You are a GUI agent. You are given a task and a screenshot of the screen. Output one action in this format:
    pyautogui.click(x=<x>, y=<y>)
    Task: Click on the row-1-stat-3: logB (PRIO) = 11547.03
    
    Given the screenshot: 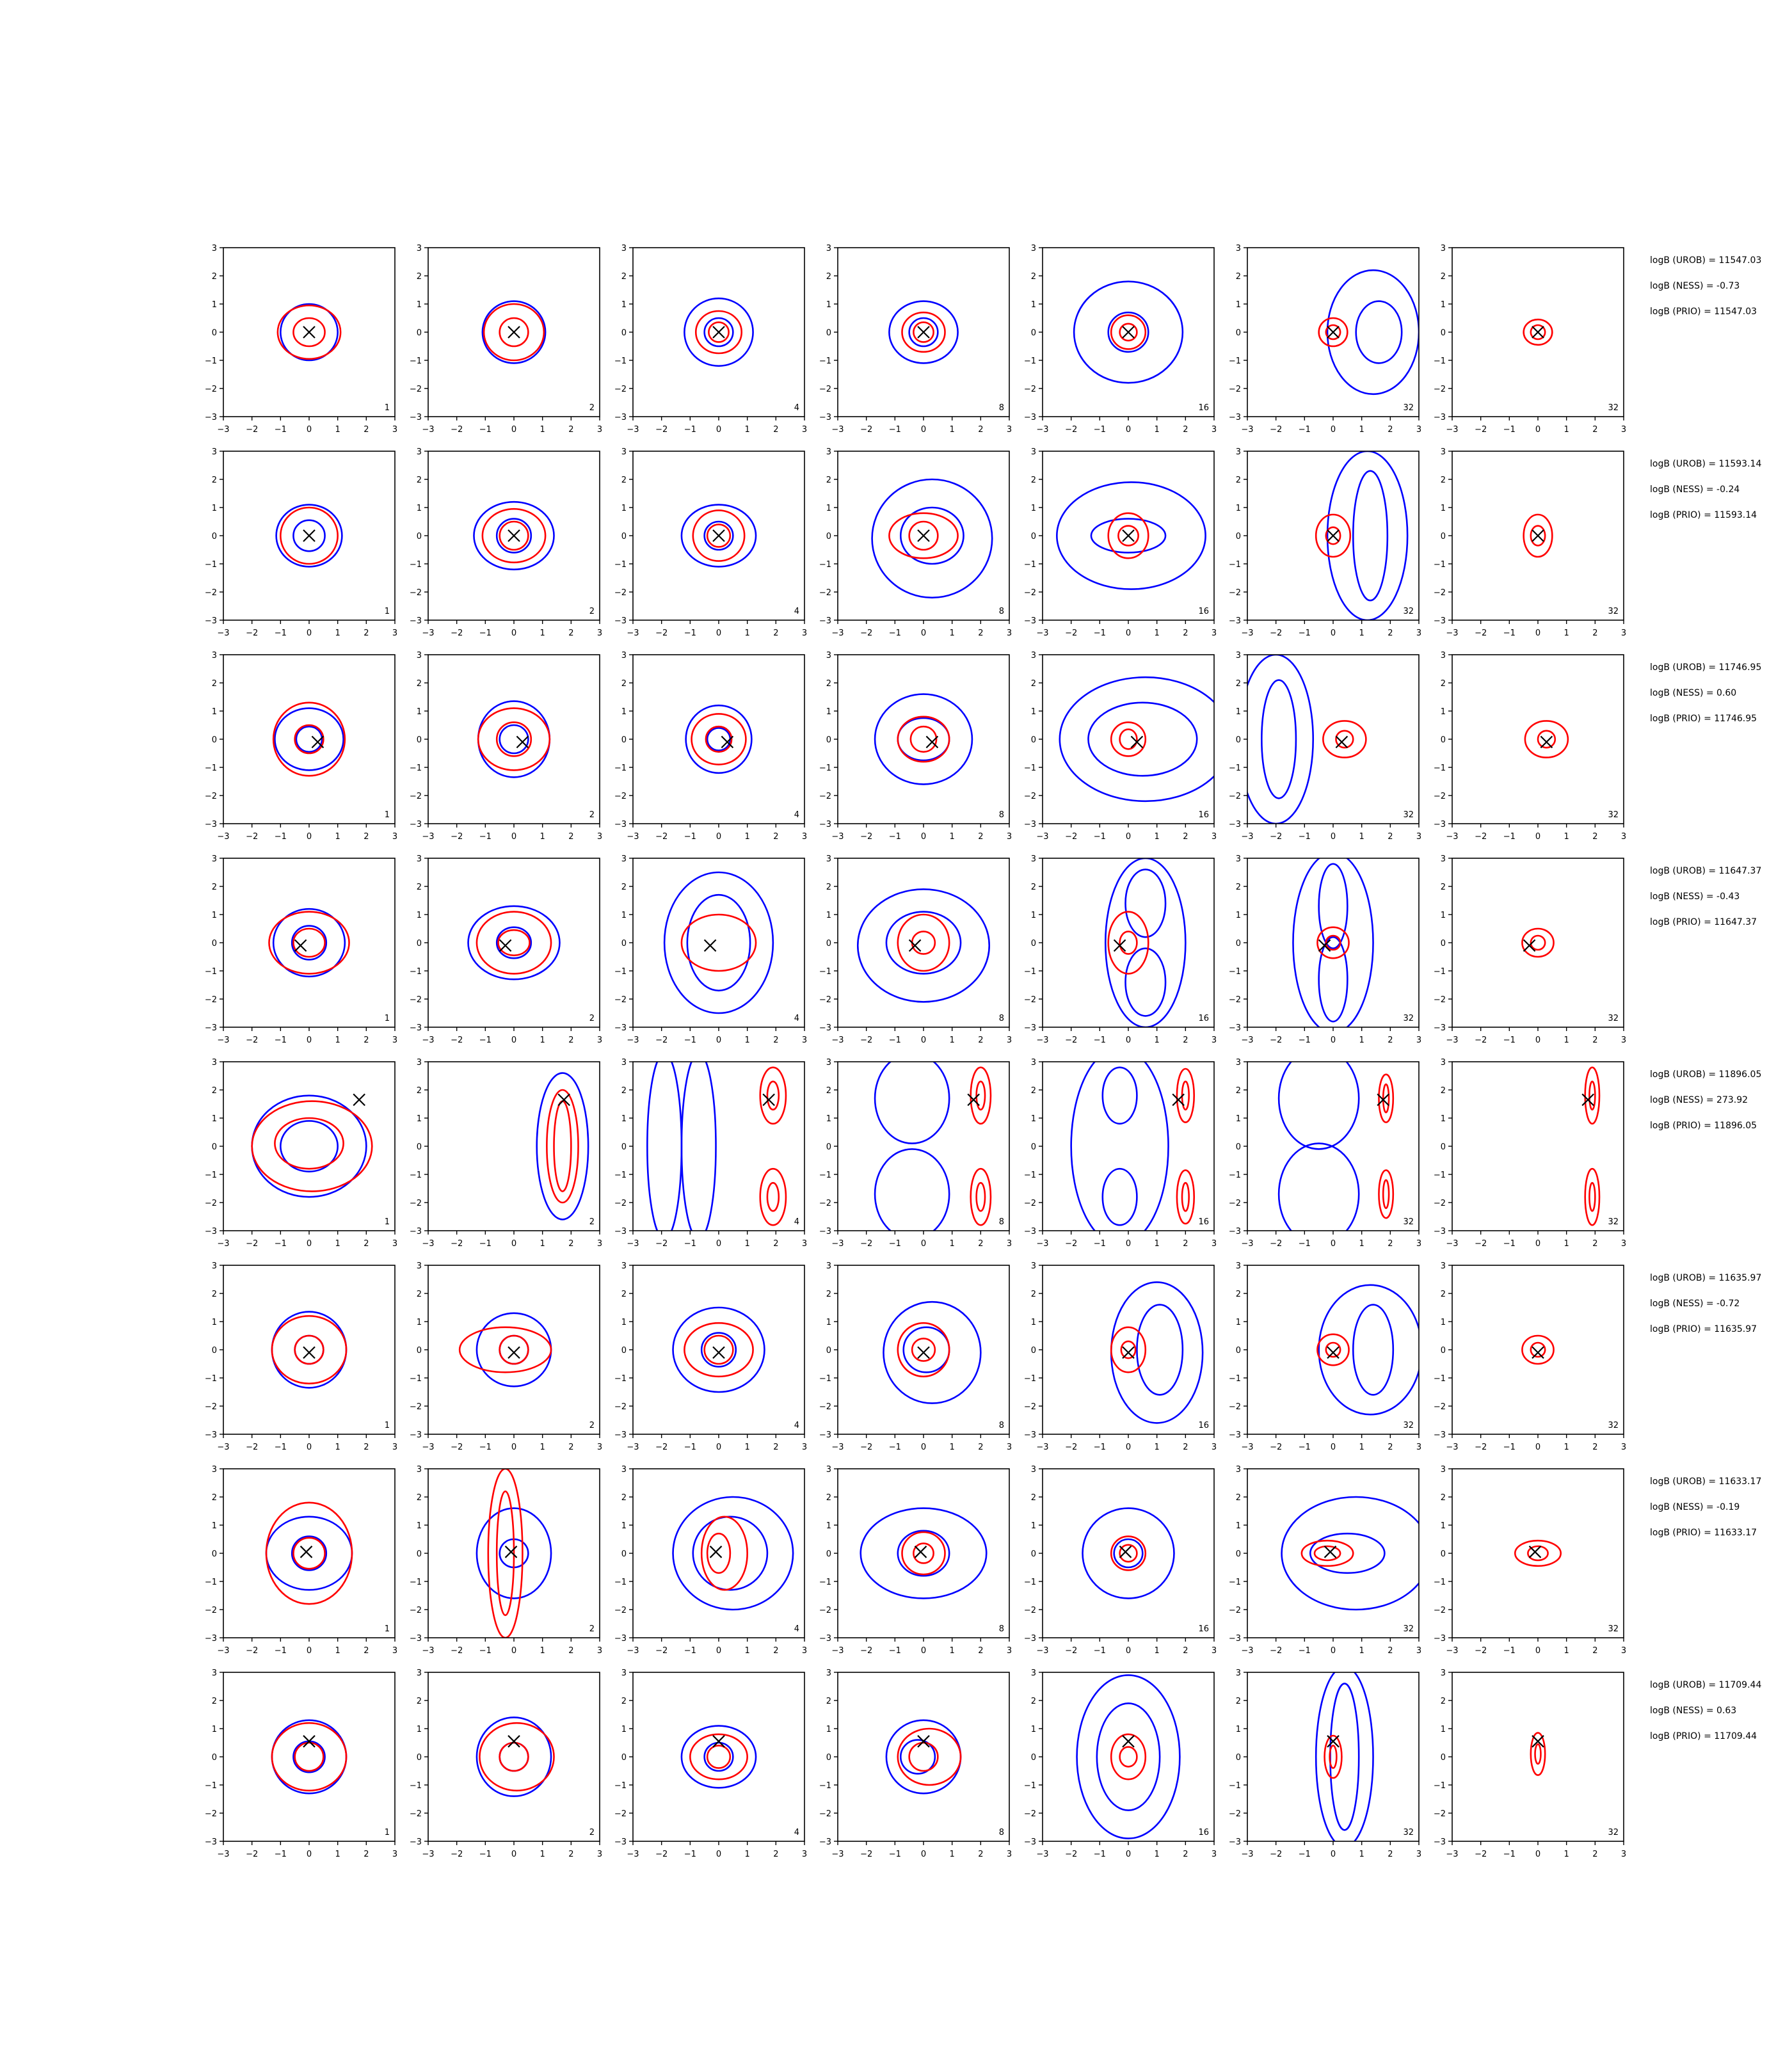 What is the action you would take?
    pyautogui.click(x=1703, y=312)
    